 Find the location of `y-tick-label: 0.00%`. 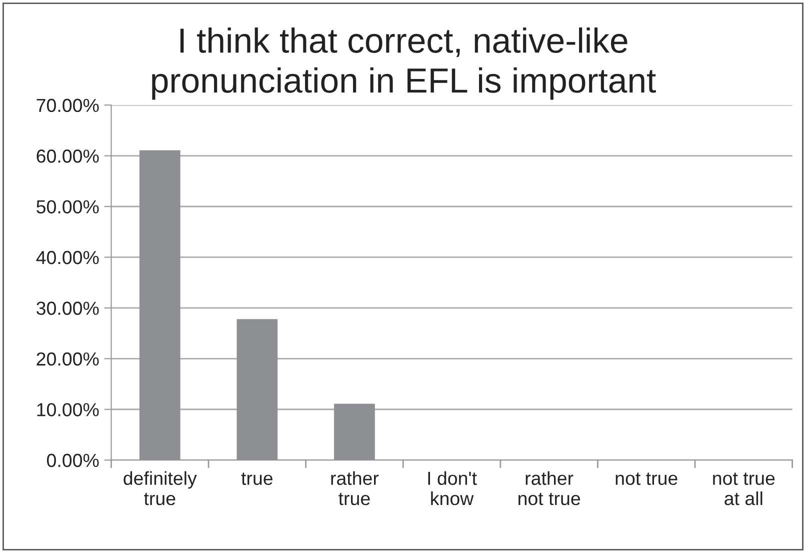

y-tick-label: 0.00% is located at coordinates (72, 461).